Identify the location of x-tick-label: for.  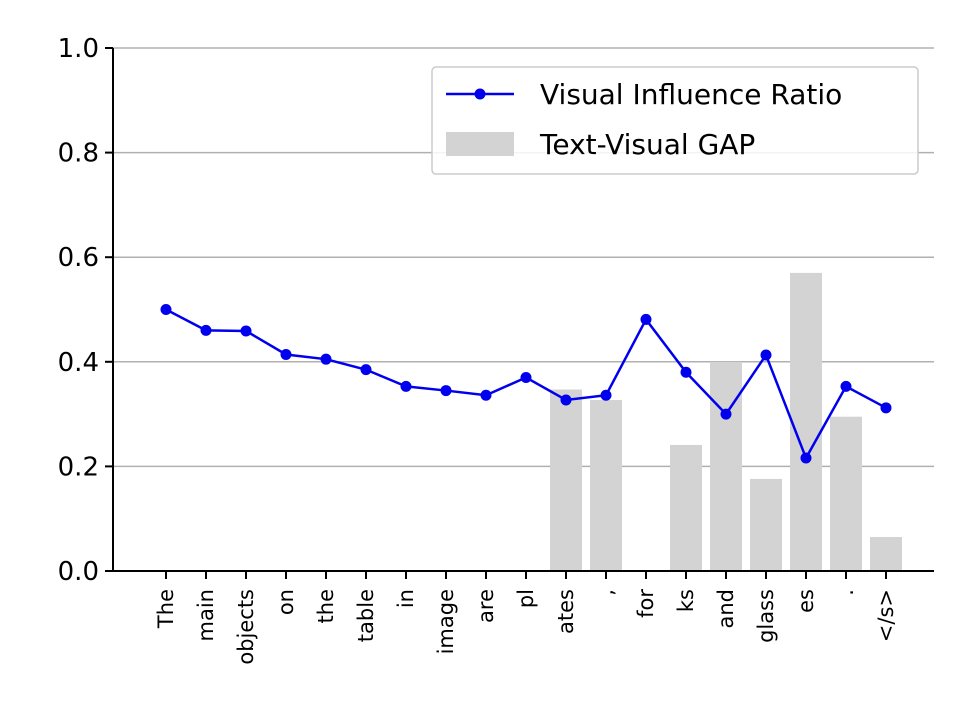
(646, 603).